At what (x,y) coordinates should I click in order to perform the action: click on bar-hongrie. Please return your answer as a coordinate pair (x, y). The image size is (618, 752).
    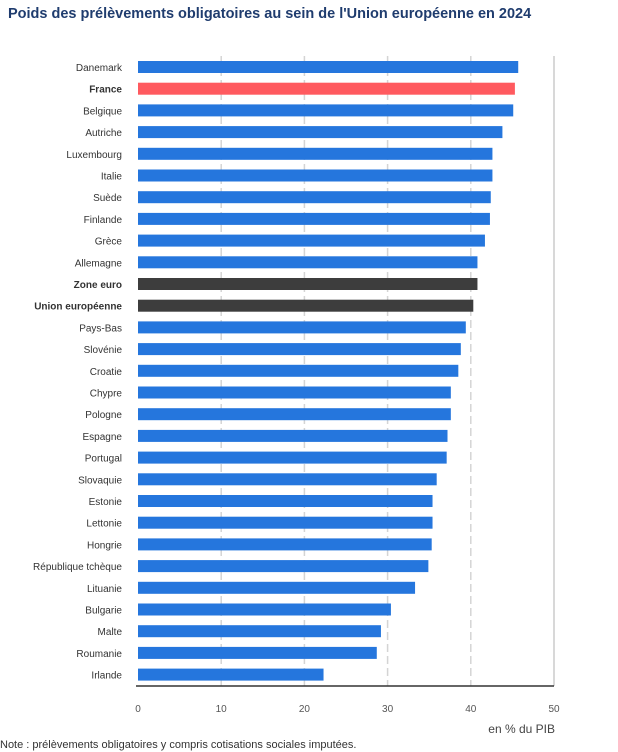
    Looking at the image, I should click on (285, 544).